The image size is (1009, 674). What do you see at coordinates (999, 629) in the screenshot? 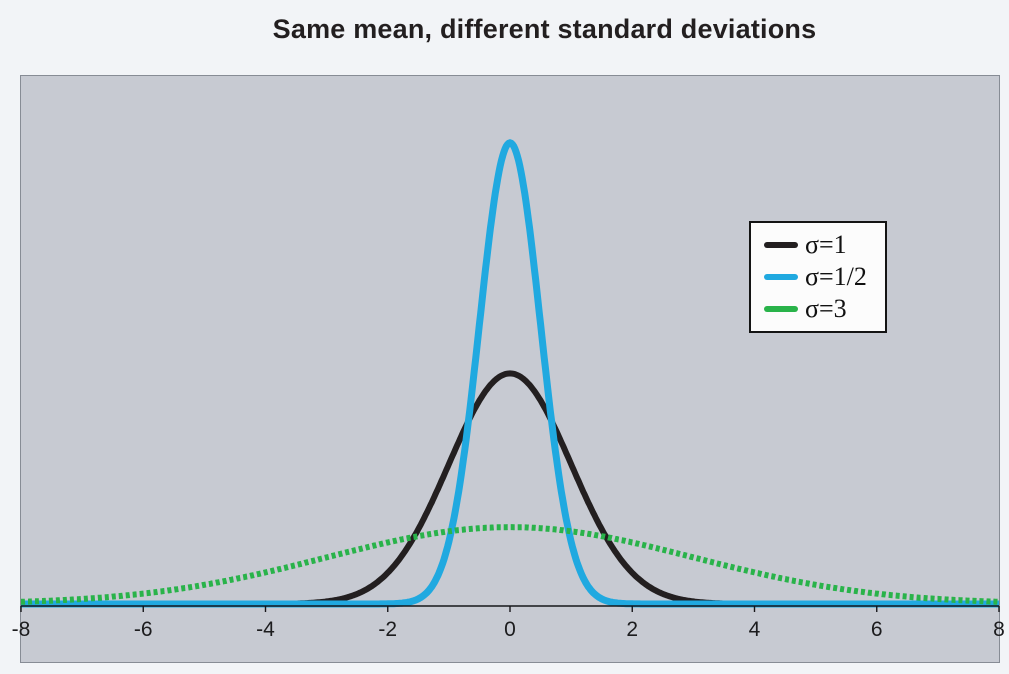
I see `x-tick-label: 8` at bounding box center [999, 629].